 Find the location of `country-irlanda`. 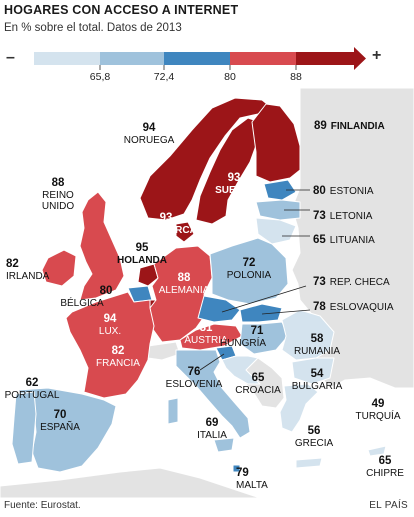

country-irlanda is located at coordinates (59, 268).